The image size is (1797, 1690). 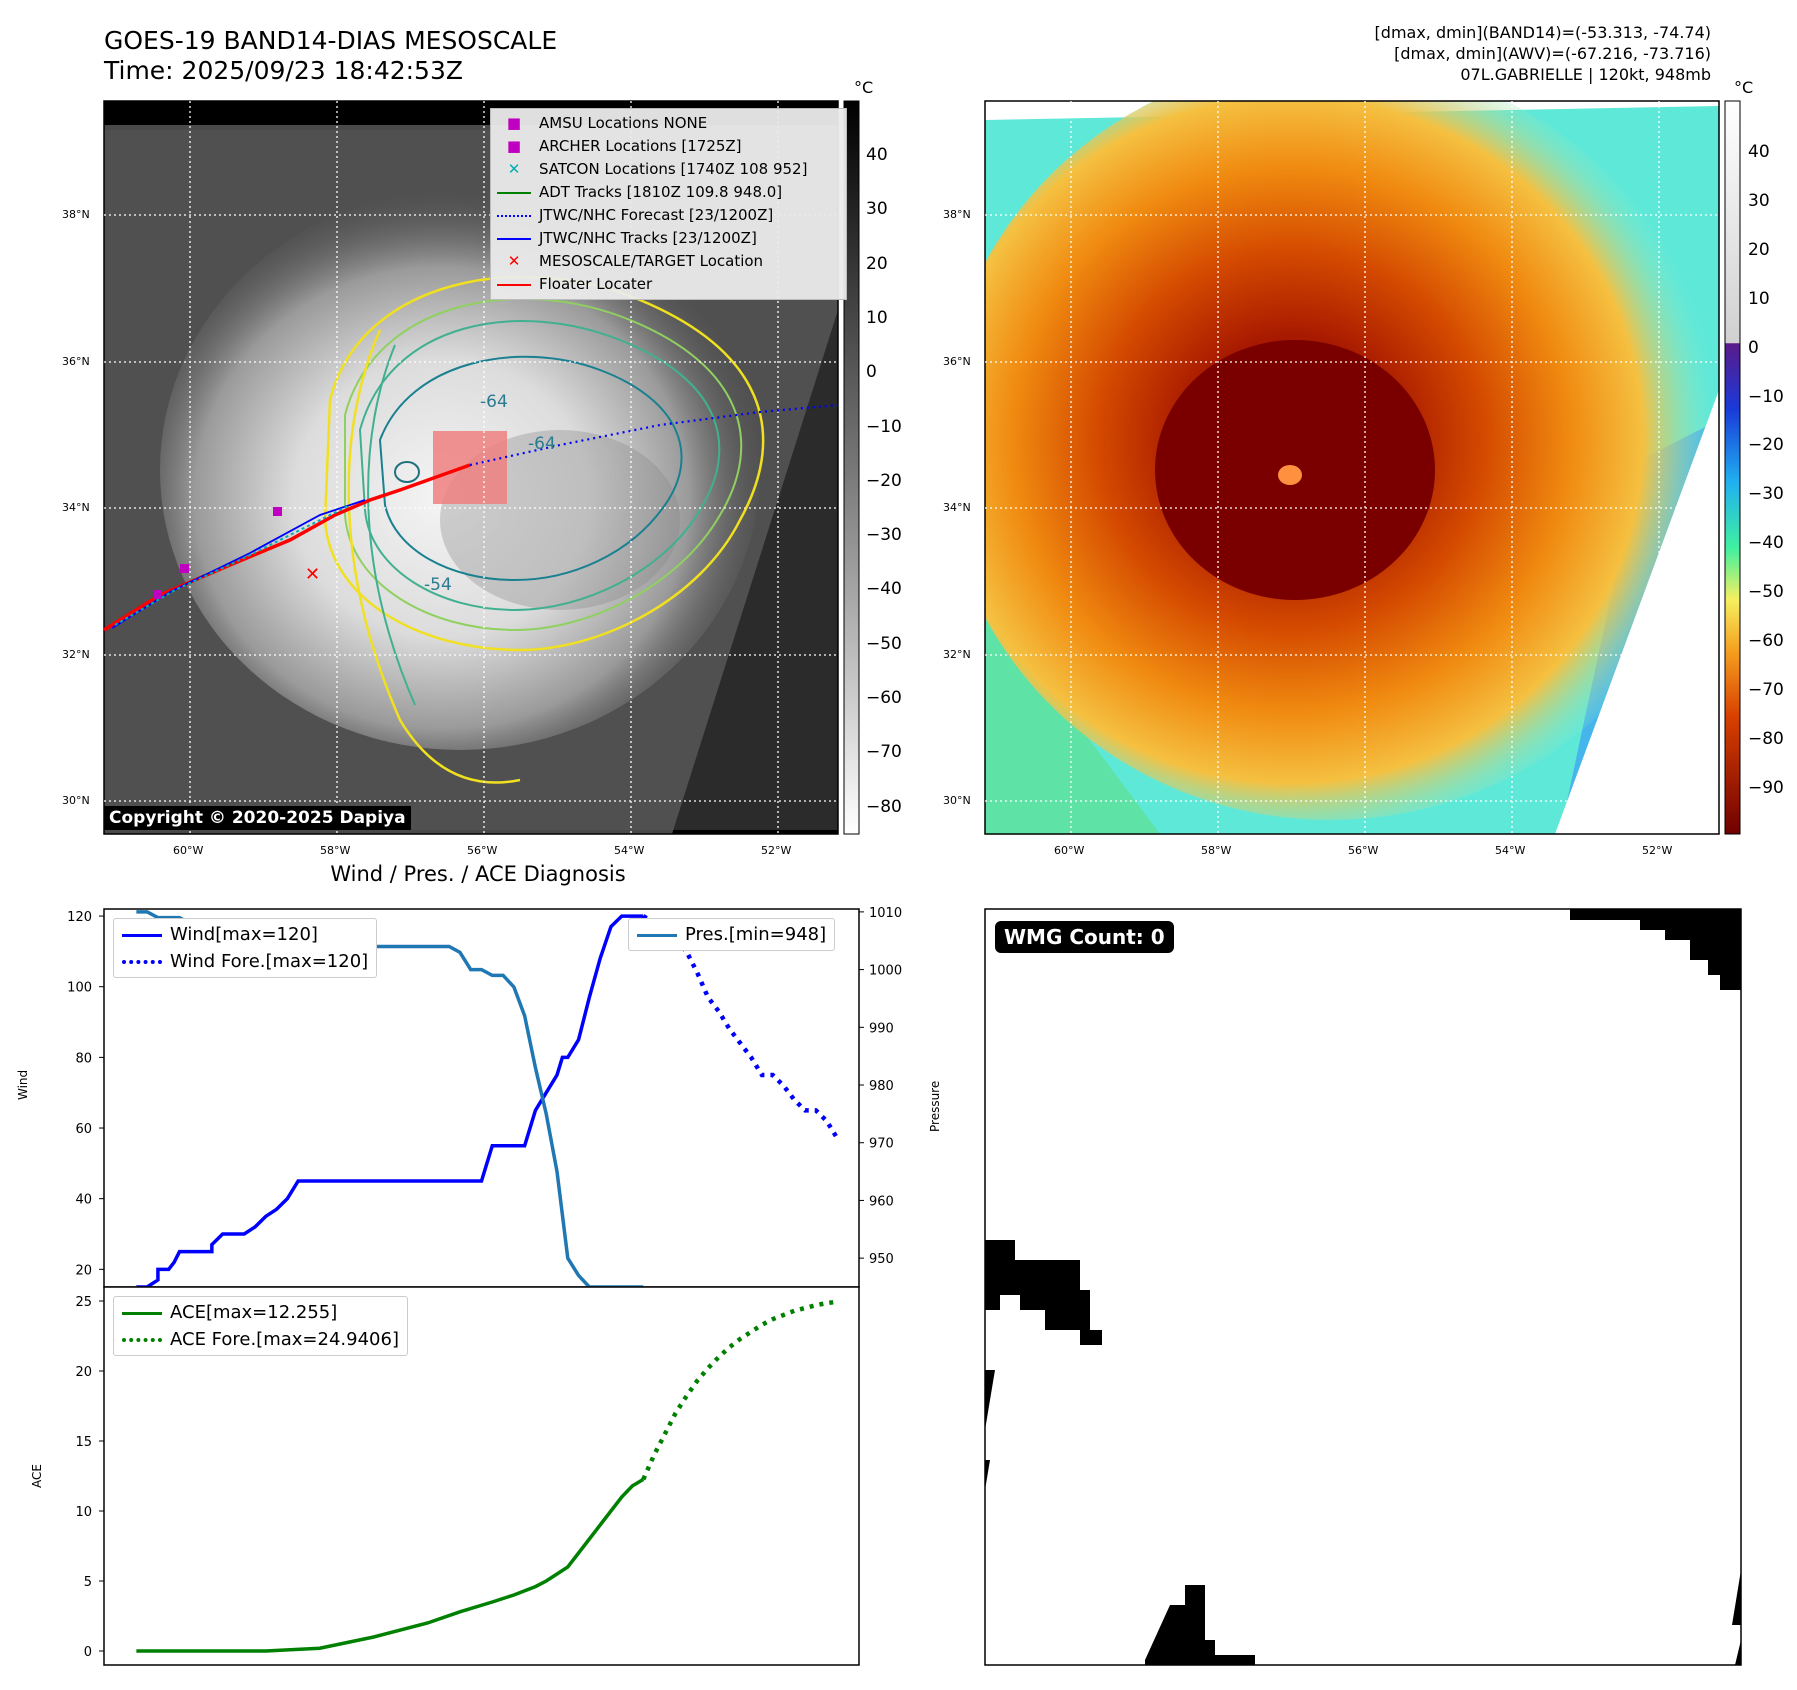 I want to click on ace-ylabel: ACE, so click(x=37, y=1476).